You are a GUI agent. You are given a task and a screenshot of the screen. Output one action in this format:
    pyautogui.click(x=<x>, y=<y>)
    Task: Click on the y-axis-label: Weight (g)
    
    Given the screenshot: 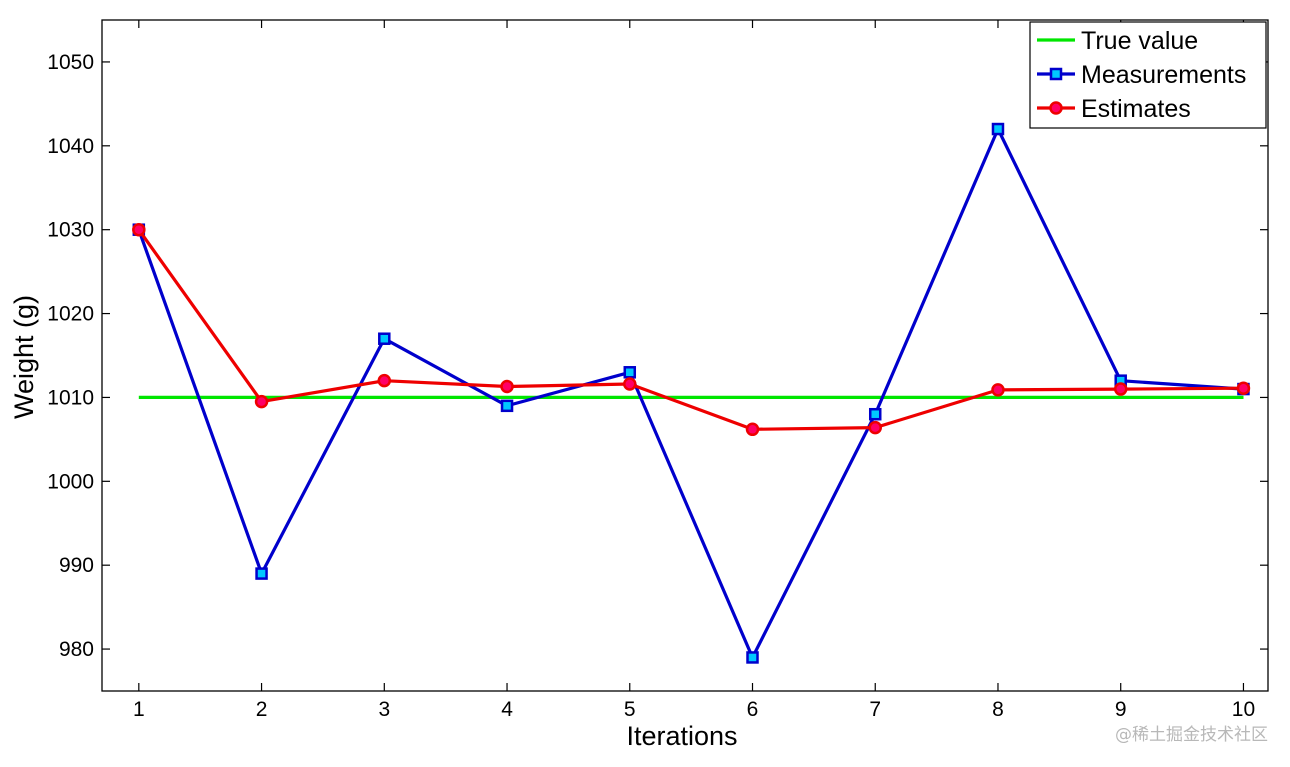 What is the action you would take?
    pyautogui.click(x=24, y=357)
    